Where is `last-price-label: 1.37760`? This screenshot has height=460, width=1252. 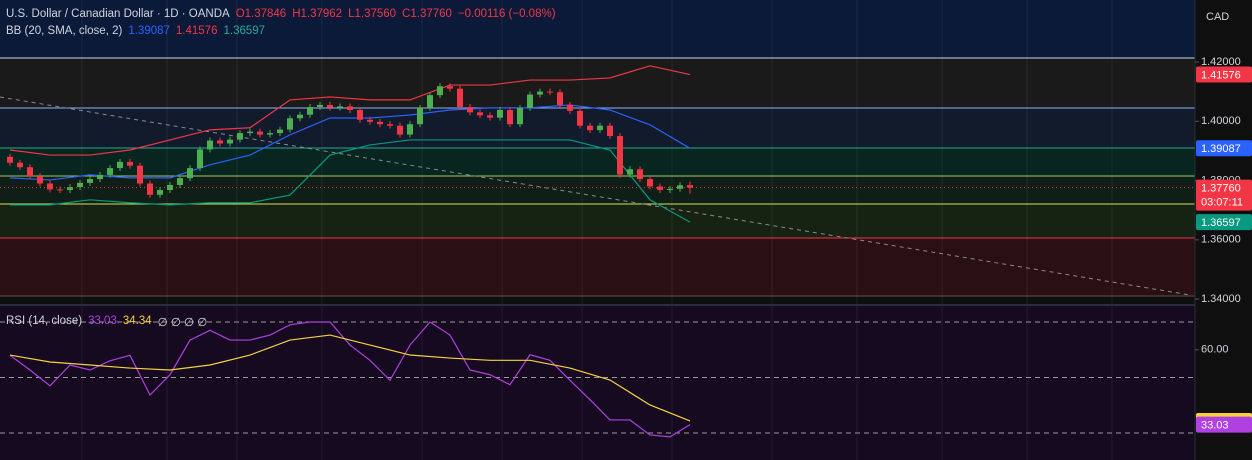 last-price-label: 1.37760 is located at coordinates (1221, 189).